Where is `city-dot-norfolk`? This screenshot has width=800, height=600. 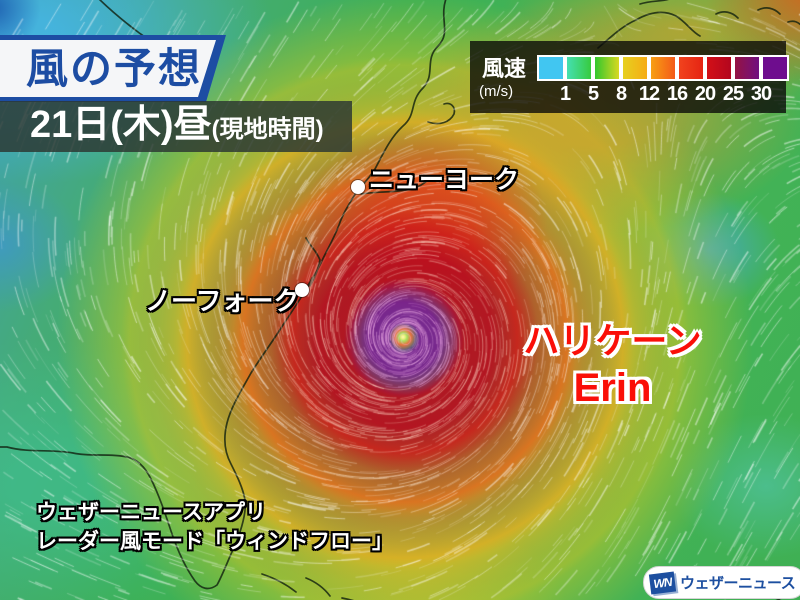 city-dot-norfolk is located at coordinates (302, 290).